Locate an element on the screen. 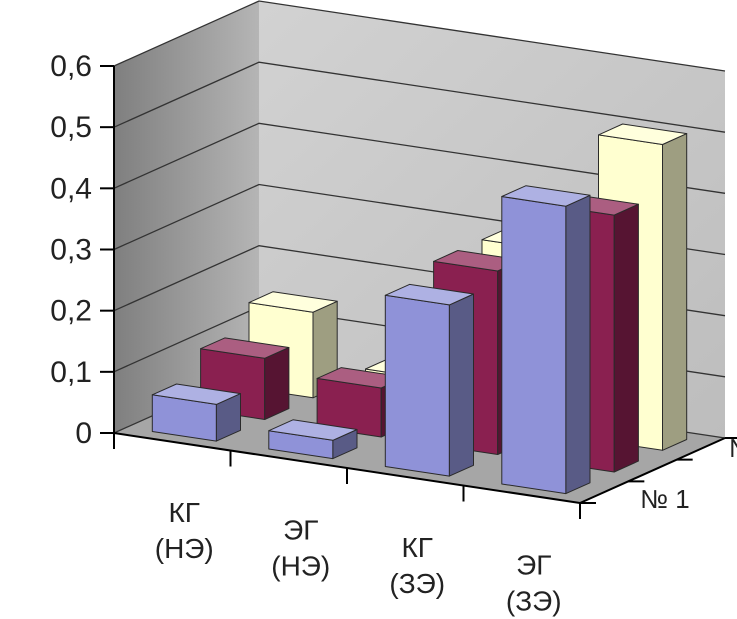 This screenshot has width=737, height=619. y-tick-label: 0,6 is located at coordinates (71, 66).